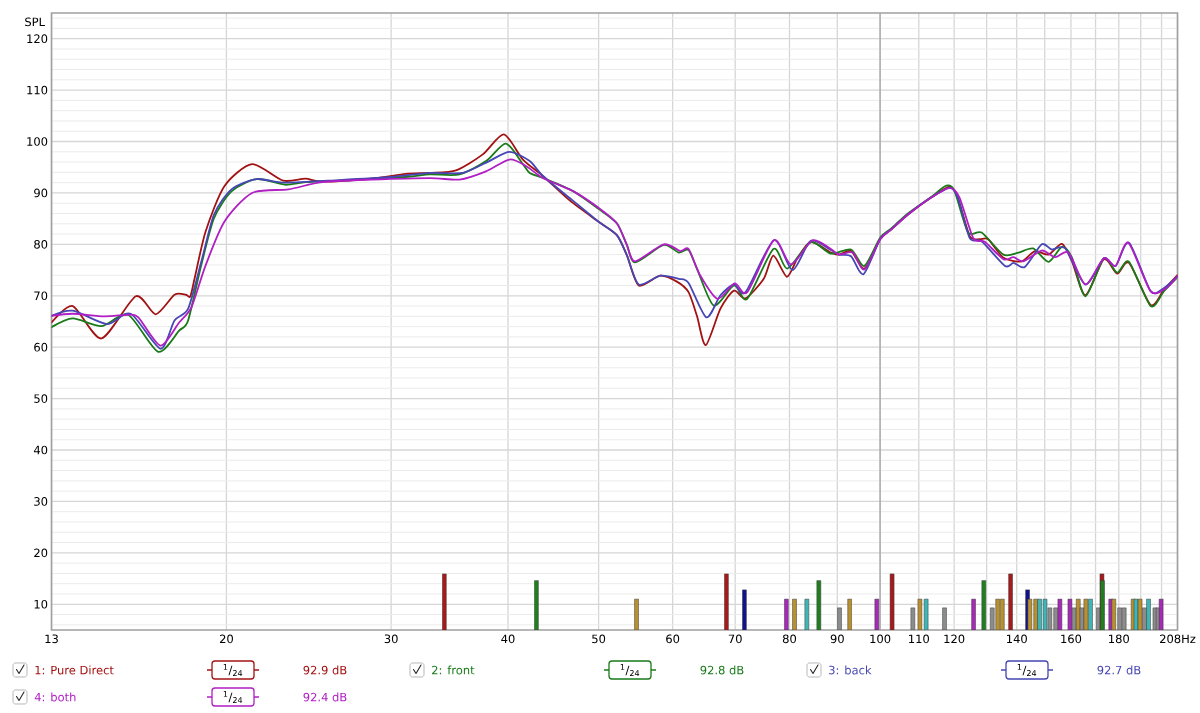 The height and width of the screenshot is (713, 1200). Describe the element at coordinates (508, 639) in the screenshot. I see `x-tick-label: 40` at that location.